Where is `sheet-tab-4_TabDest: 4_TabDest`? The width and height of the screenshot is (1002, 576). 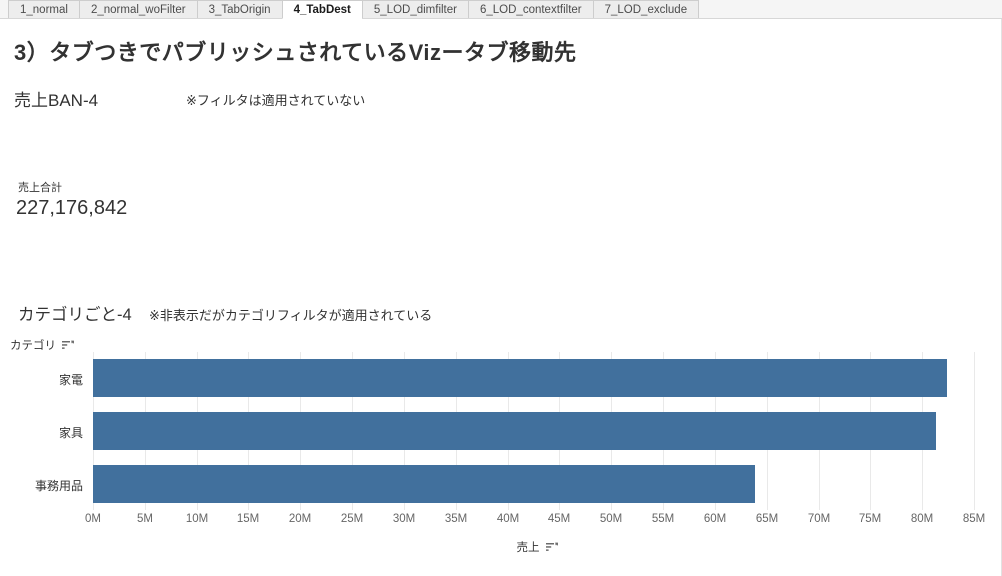
sheet-tab-4_TabDest: 4_TabDest is located at coordinates (321, 9).